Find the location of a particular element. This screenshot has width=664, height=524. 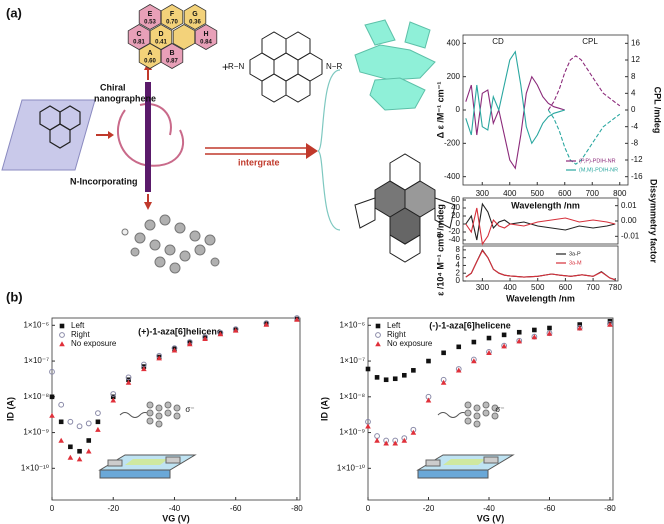

nanographene-model is located at coordinates (395, 65).